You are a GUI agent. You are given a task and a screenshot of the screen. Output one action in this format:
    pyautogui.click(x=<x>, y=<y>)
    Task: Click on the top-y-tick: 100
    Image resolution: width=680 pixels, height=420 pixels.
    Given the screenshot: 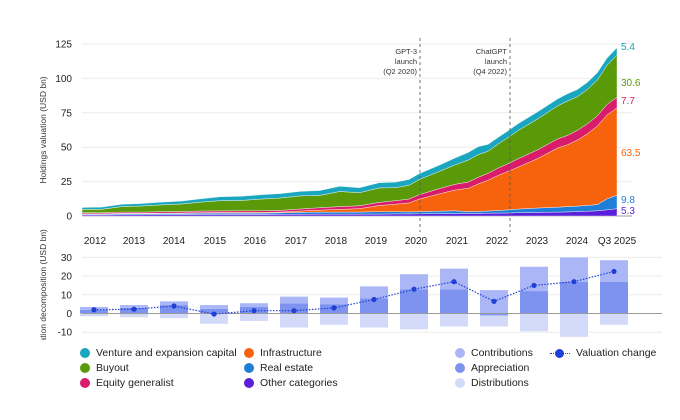 What is the action you would take?
    pyautogui.click(x=63, y=79)
    